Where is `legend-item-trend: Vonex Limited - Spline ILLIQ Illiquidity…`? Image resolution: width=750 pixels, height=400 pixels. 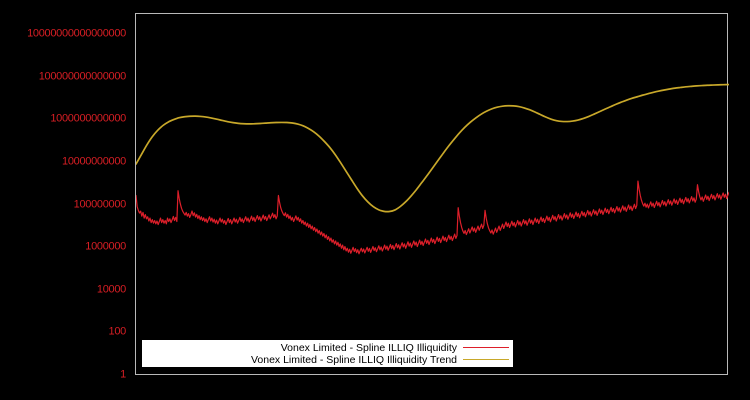 legend-item-trend: Vonex Limited - Spline ILLIQ Illiquidity… is located at coordinates (325, 360).